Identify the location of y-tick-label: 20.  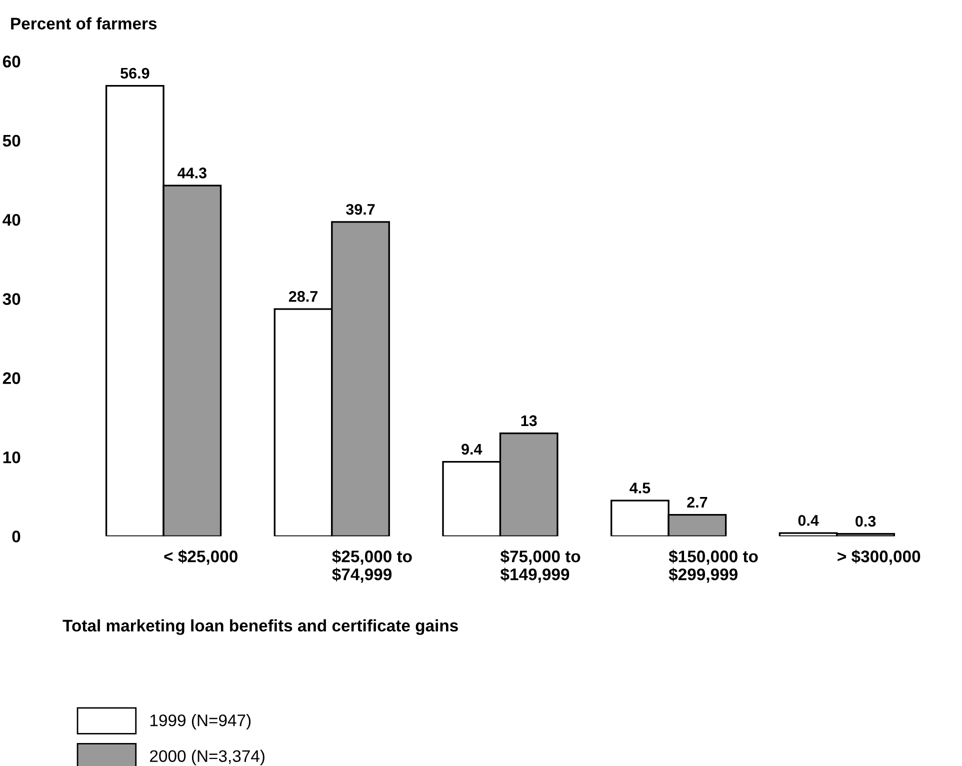
(11, 378).